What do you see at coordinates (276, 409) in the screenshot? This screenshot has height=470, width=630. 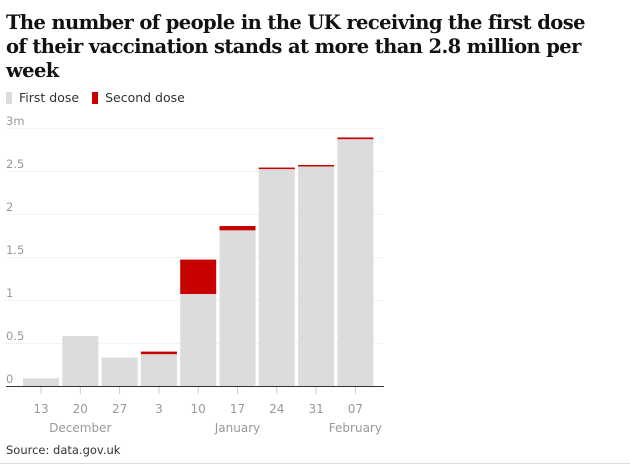 I see `x-tick-label: 24` at bounding box center [276, 409].